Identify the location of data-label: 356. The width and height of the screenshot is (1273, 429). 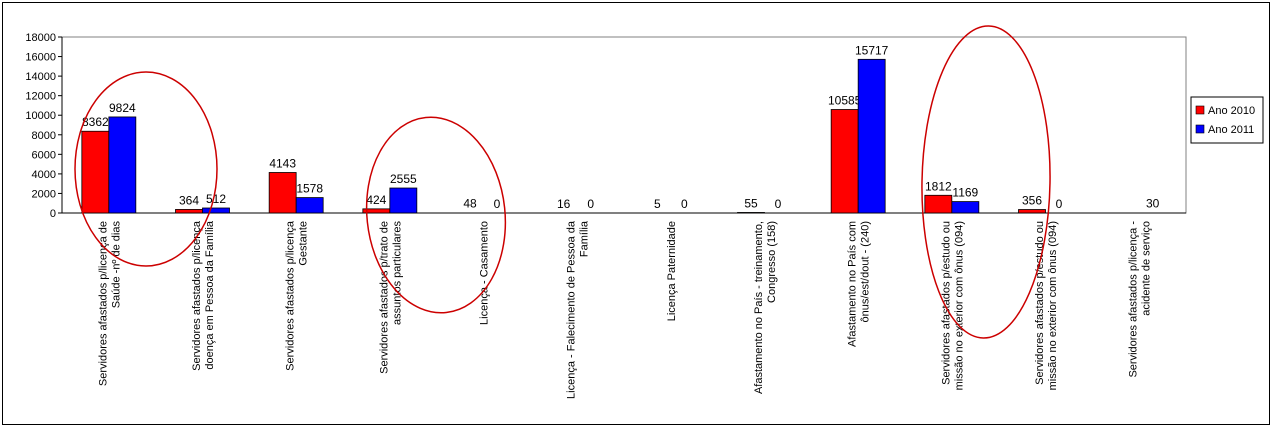
(1032, 201).